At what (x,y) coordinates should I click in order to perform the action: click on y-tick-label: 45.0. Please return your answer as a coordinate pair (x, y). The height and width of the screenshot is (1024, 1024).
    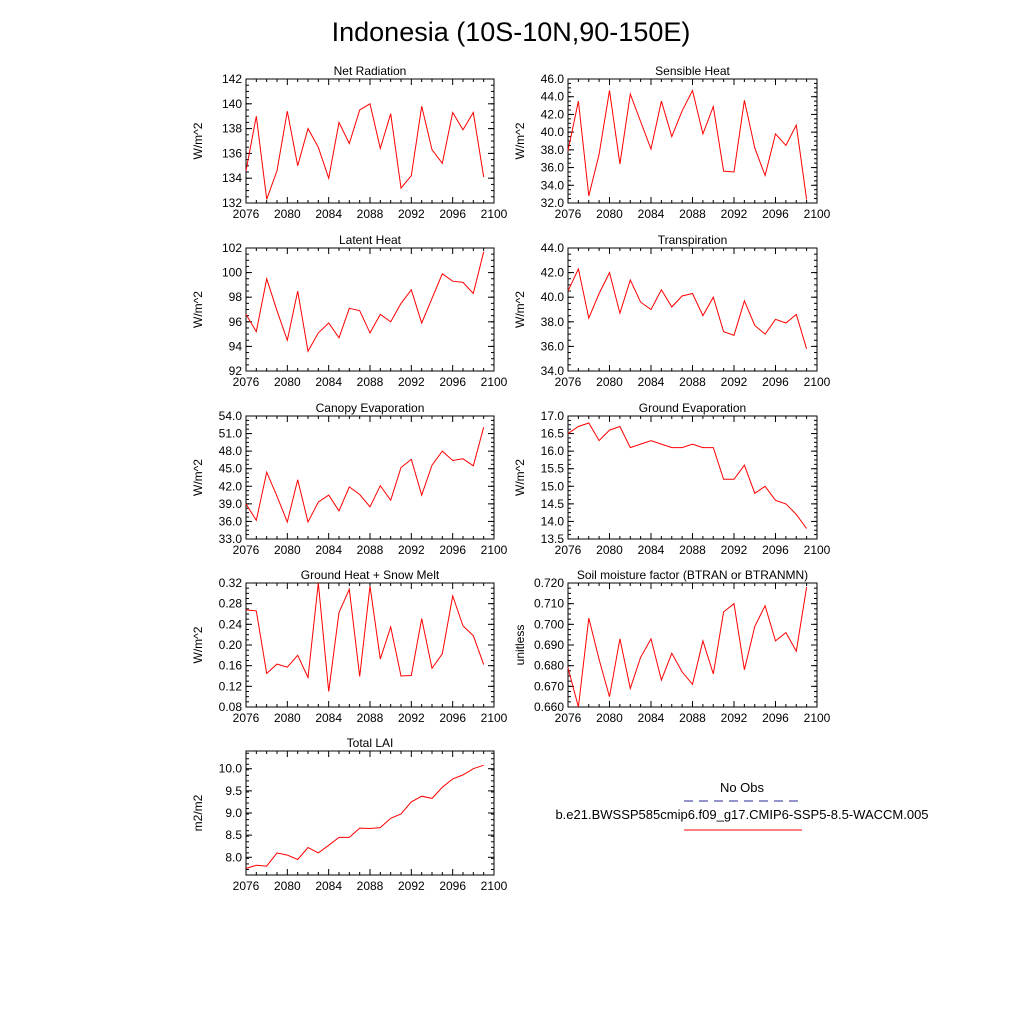
    Looking at the image, I should click on (231, 469).